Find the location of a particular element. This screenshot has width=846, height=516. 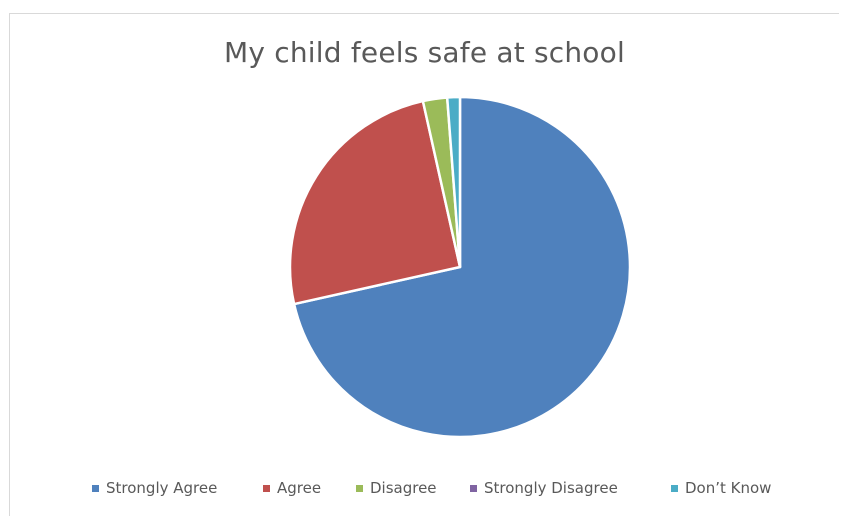

legend-item-dont-know: Don’t Know is located at coordinates (721, 488).